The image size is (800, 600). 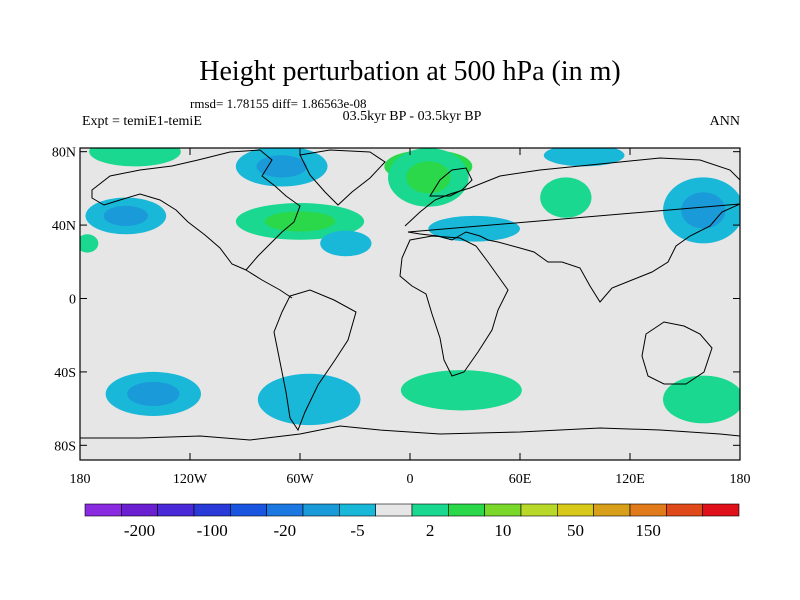 I want to click on colorbar-label: 2, so click(x=430, y=530).